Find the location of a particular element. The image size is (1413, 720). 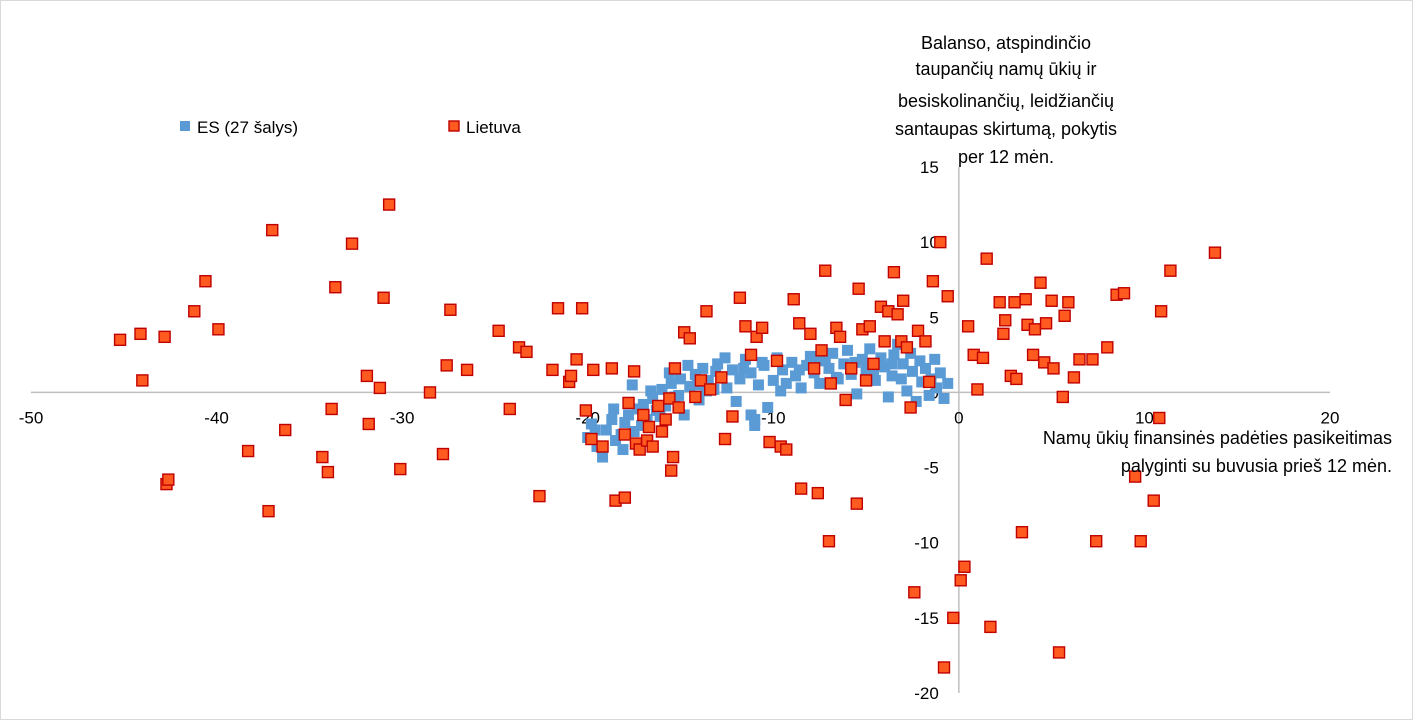

x-axis-title-line-2: palyginti su buvusia prieš 12 mėn. is located at coordinates (1256, 466).